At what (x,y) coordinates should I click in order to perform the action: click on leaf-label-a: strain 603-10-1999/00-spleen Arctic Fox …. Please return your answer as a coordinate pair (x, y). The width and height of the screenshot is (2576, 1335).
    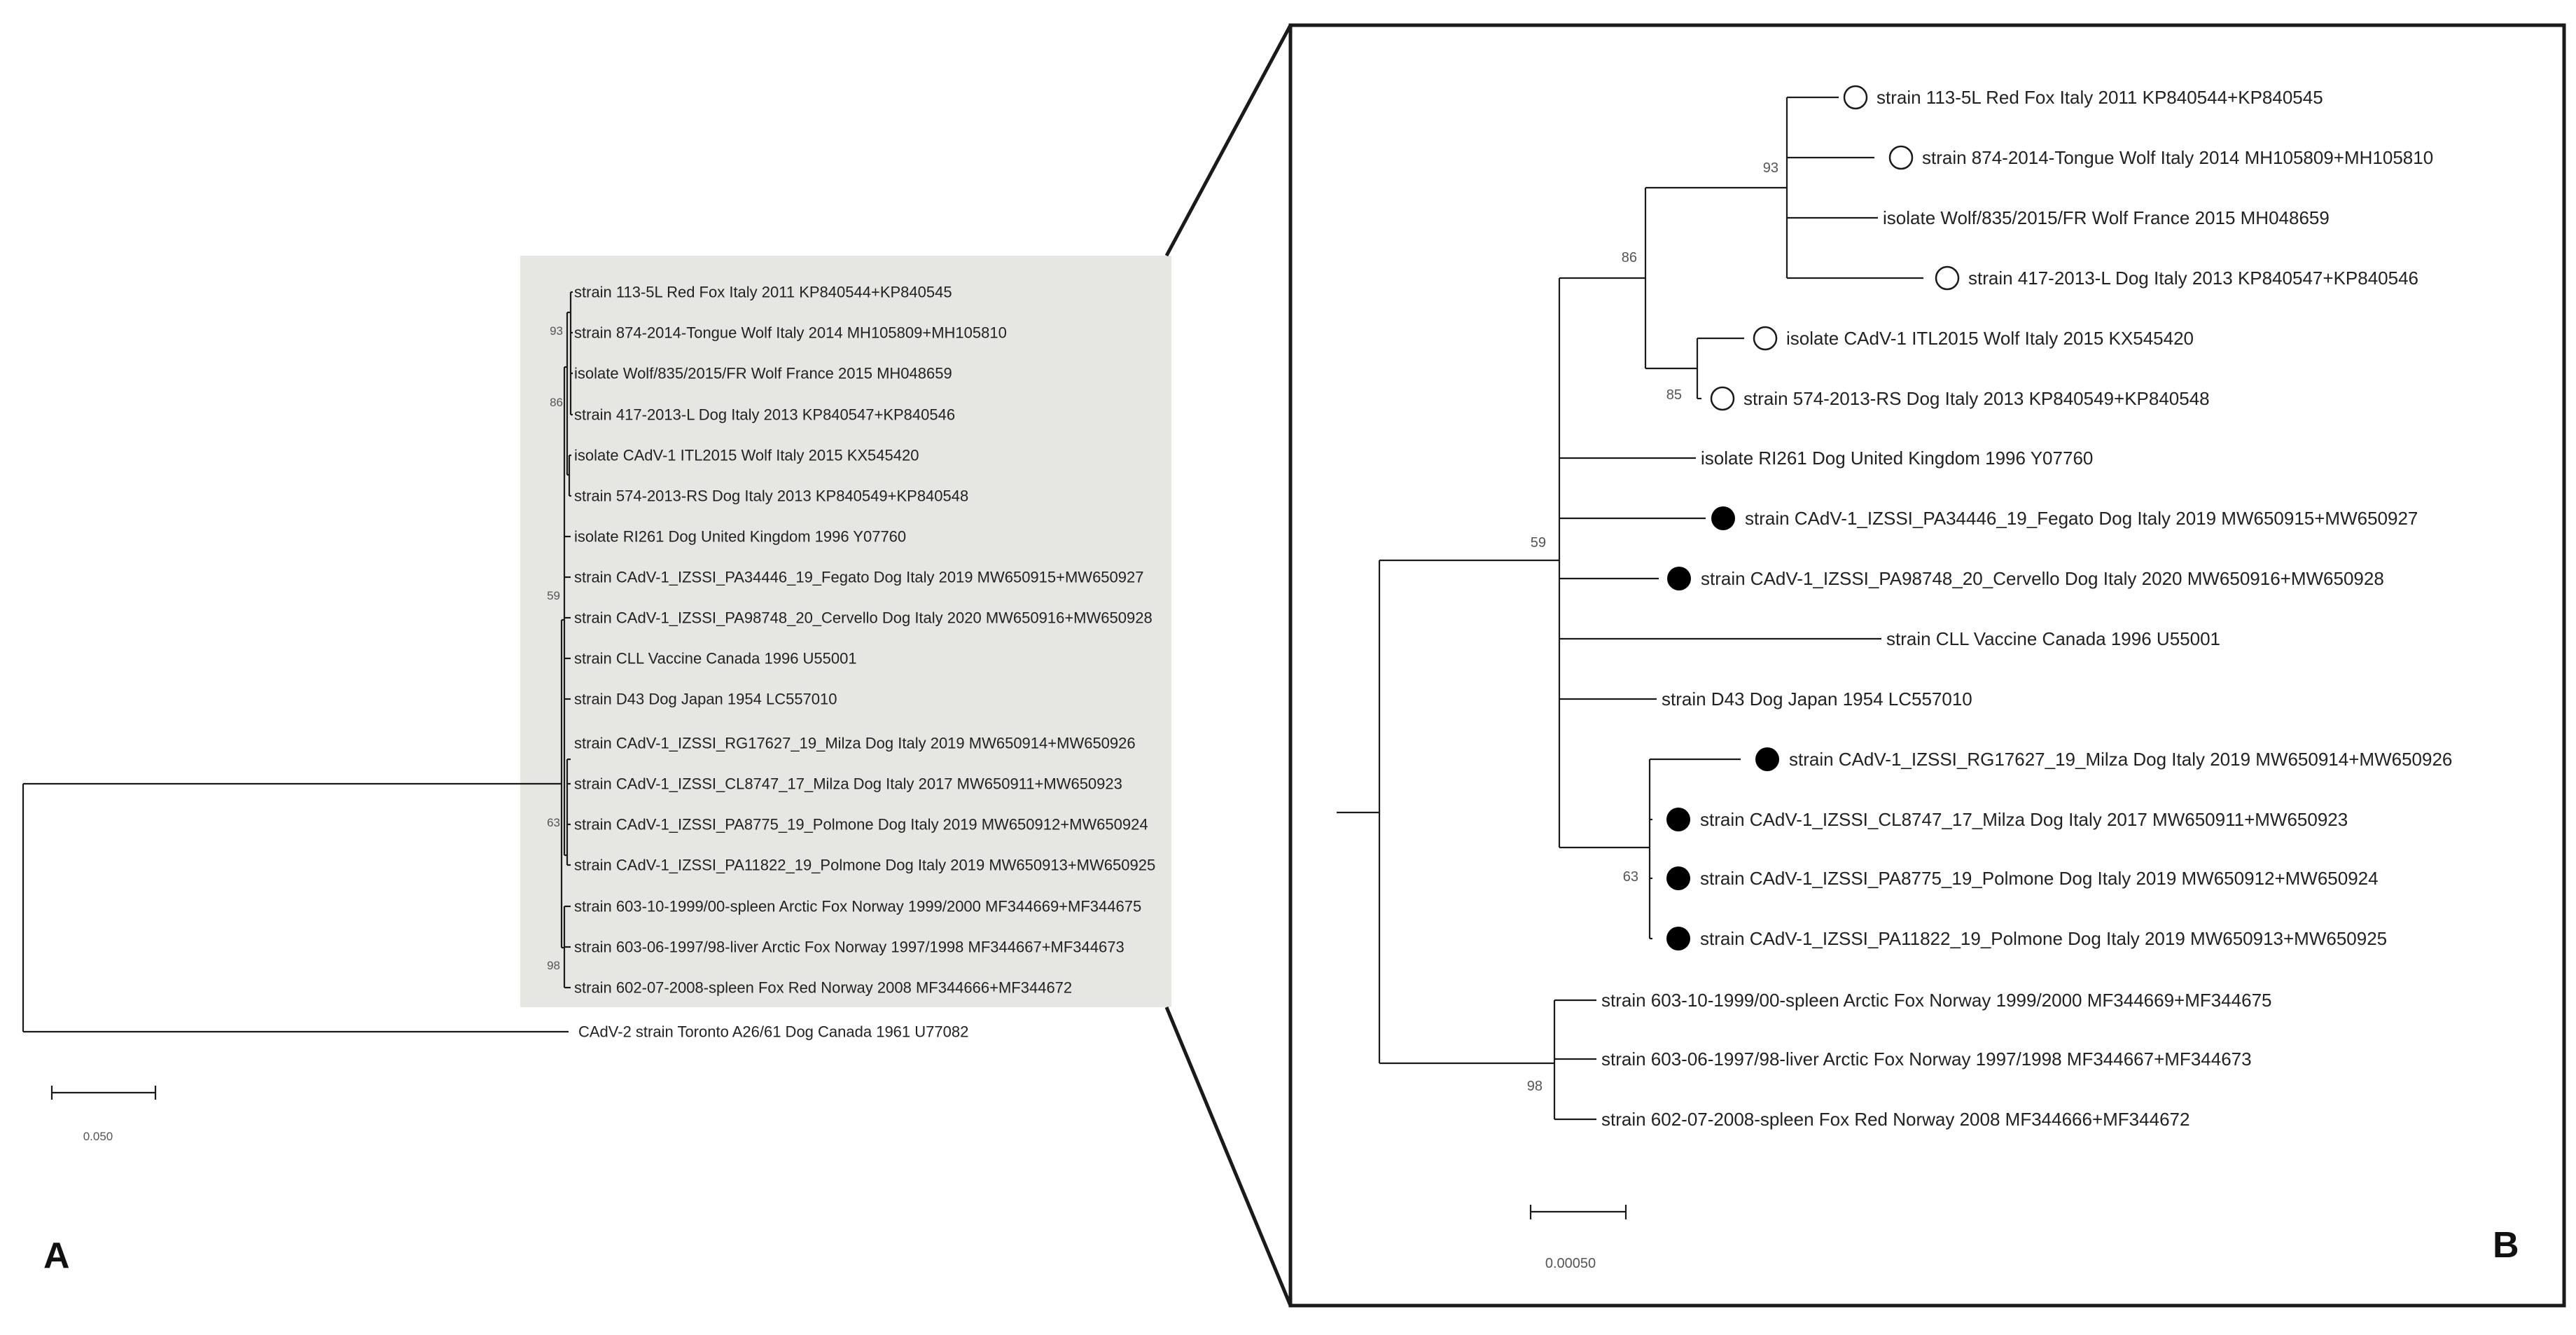
    Looking at the image, I should click on (857, 906).